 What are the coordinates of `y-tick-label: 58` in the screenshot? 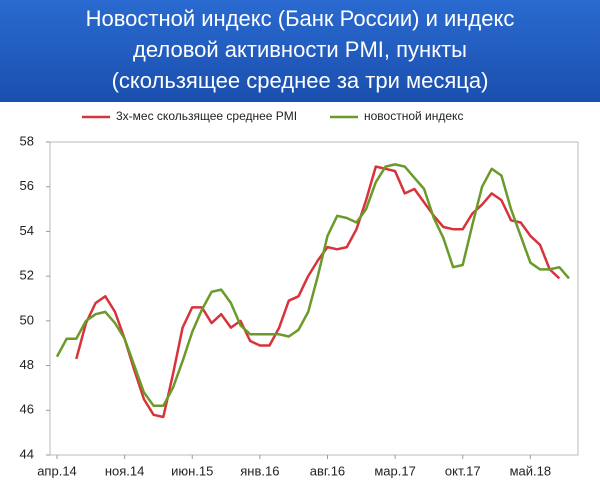 It's located at (27, 140).